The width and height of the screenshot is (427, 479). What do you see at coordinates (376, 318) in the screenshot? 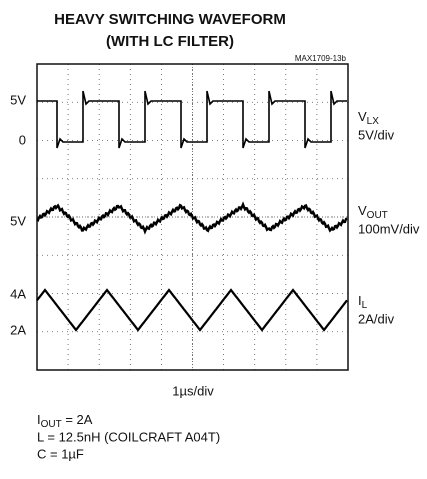
I see `channel-scale: 2A/div` at bounding box center [376, 318].